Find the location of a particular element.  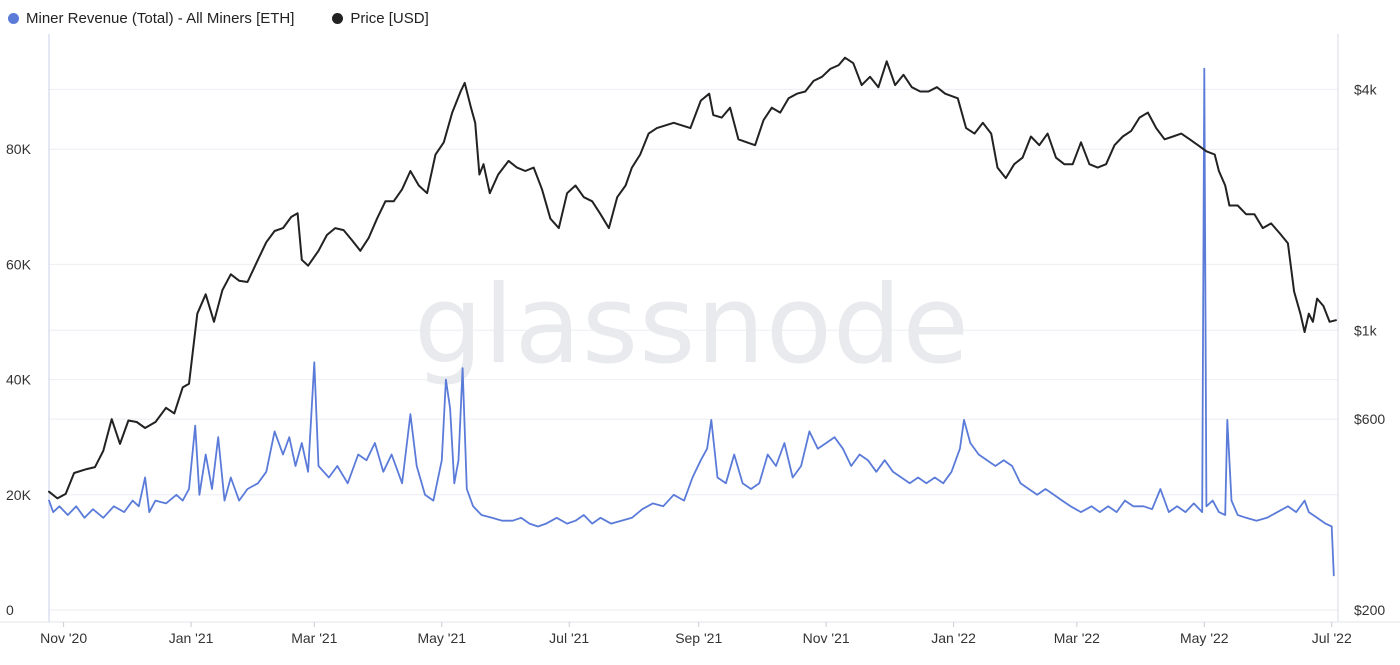

left-tick-label-2: 40K is located at coordinates (19, 380).